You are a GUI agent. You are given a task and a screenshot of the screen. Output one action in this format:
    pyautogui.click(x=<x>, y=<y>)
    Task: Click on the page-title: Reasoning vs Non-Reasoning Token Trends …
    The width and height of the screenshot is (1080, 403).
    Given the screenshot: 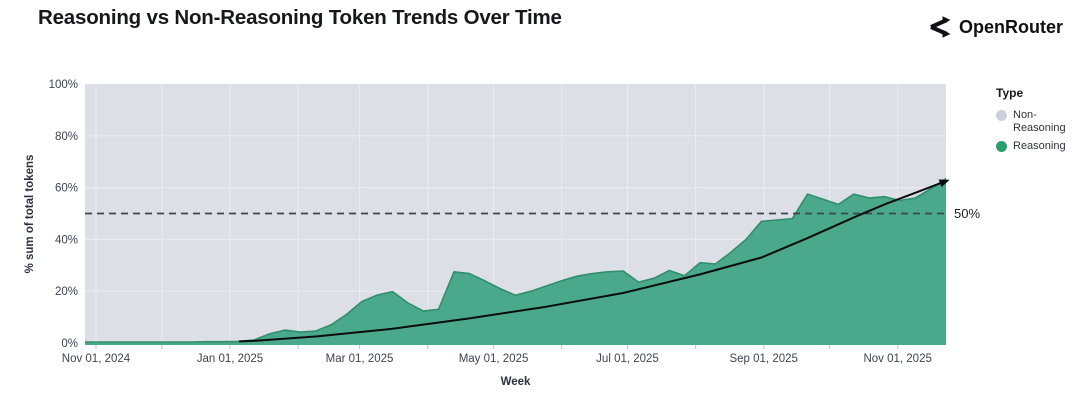 What is the action you would take?
    pyautogui.click(x=300, y=17)
    